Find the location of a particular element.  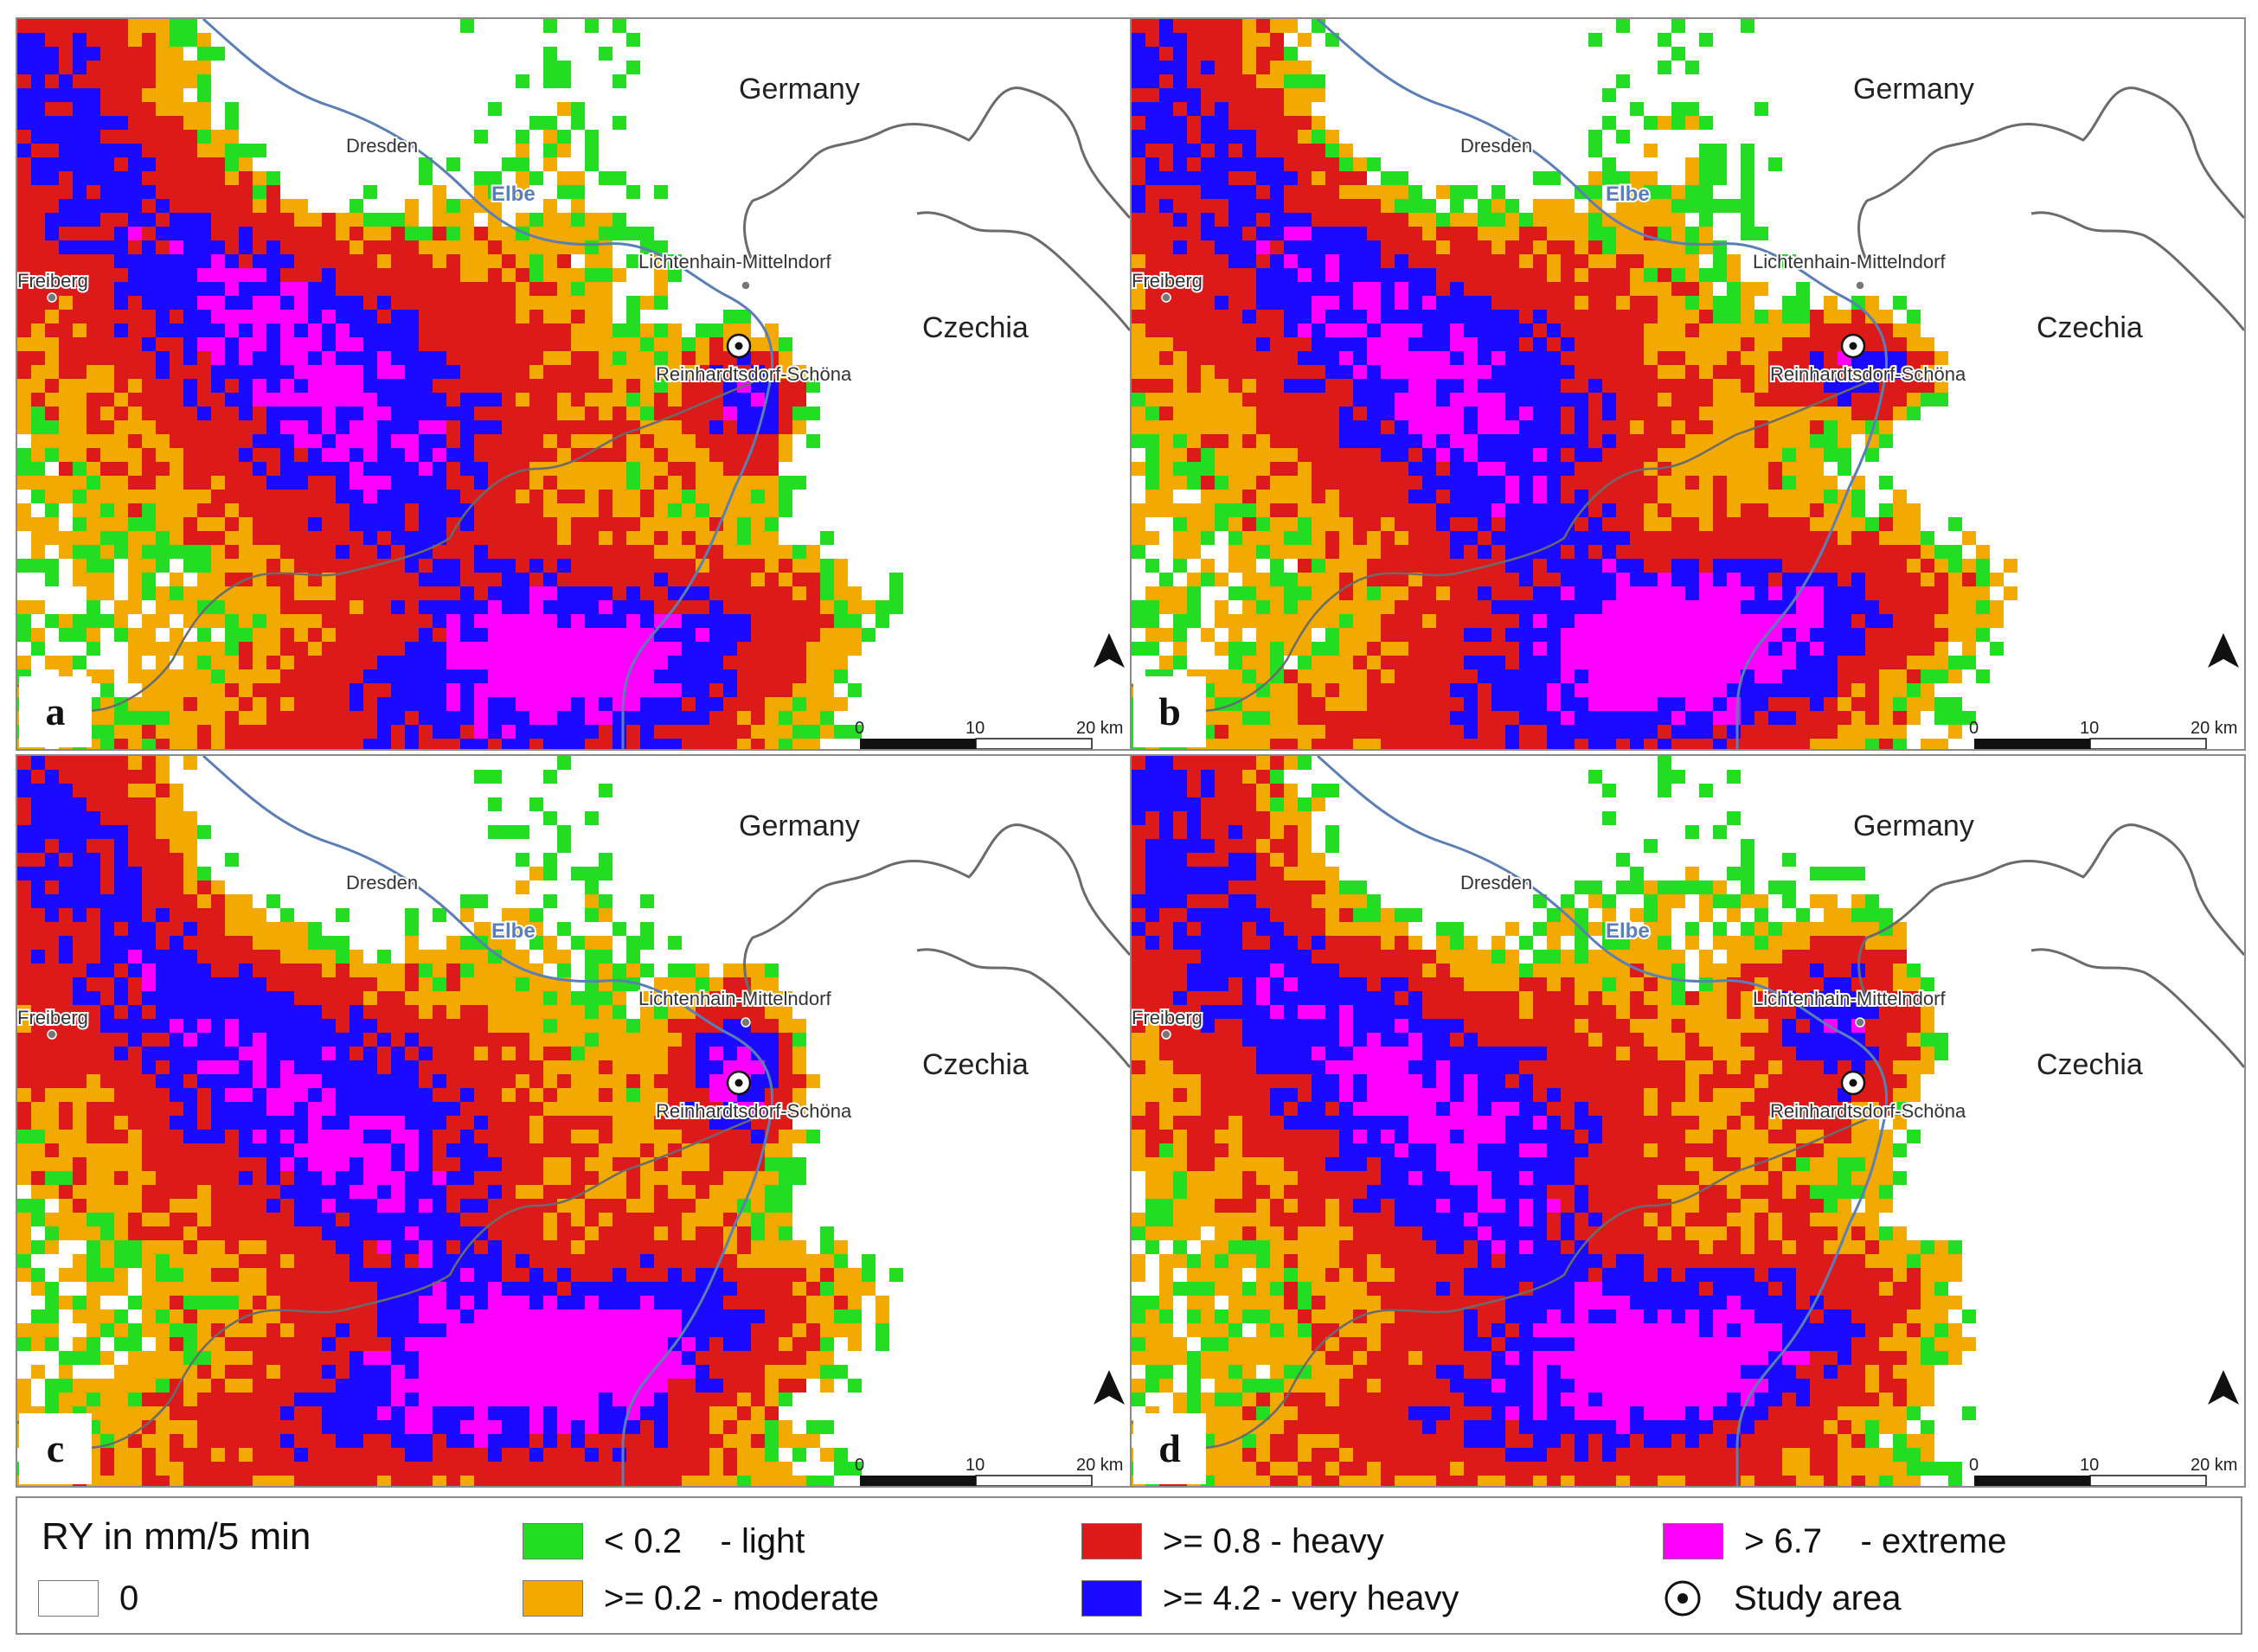

legend-item-very-heavy: >= 4.2 - very heavy is located at coordinates (1270, 1598).